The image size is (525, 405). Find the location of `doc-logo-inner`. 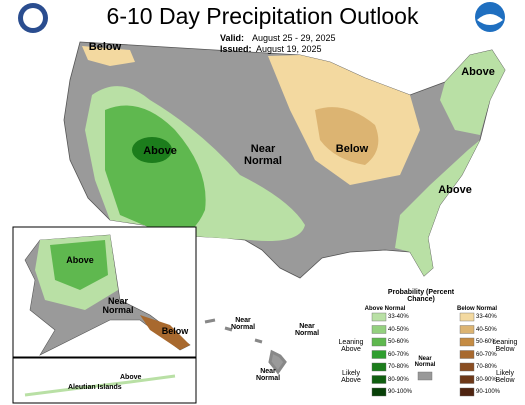

doc-logo-inner is located at coordinates (33, 18).